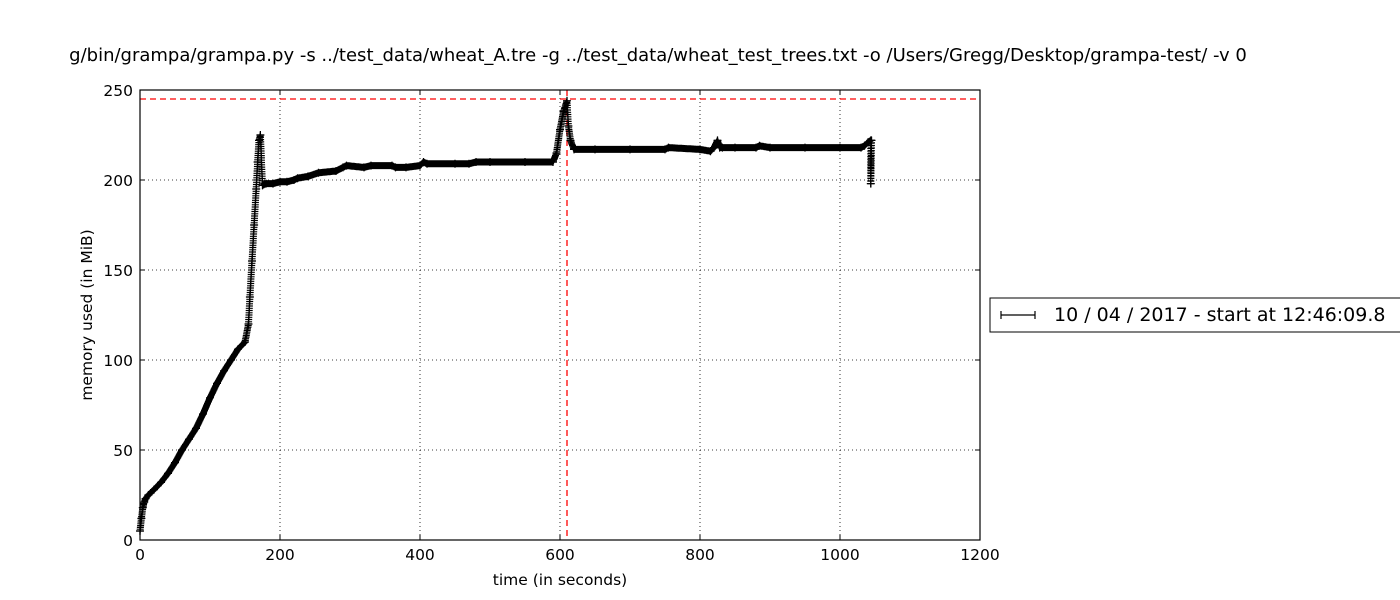  I want to click on x-tick-label: 600, so click(560, 555).